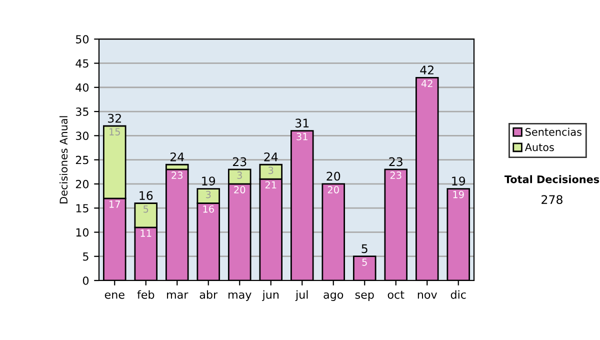  What do you see at coordinates (85, 280) in the screenshot?
I see `y-tick-label: 0` at bounding box center [85, 280].